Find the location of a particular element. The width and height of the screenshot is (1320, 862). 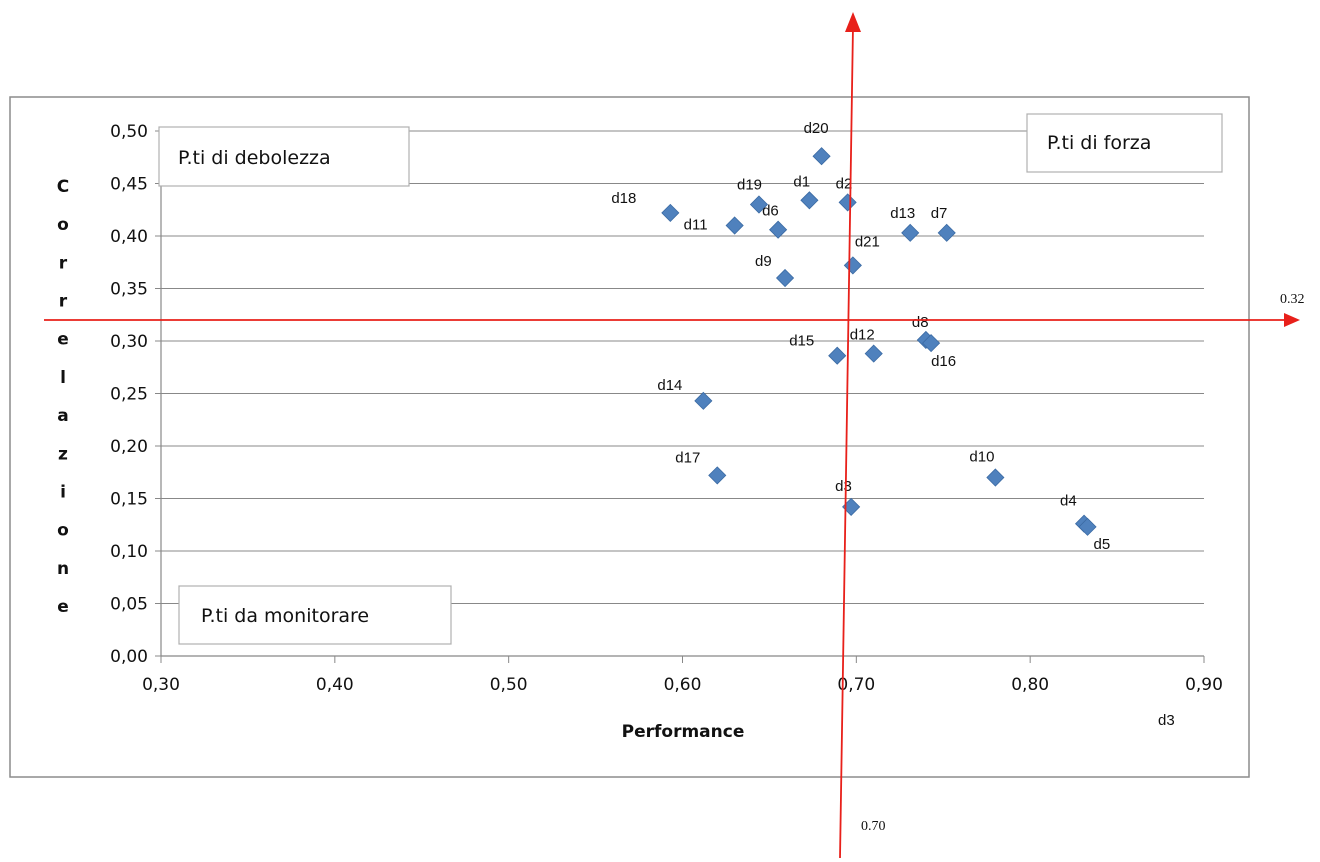

x-tick-label: 0,60 is located at coordinates (683, 685).